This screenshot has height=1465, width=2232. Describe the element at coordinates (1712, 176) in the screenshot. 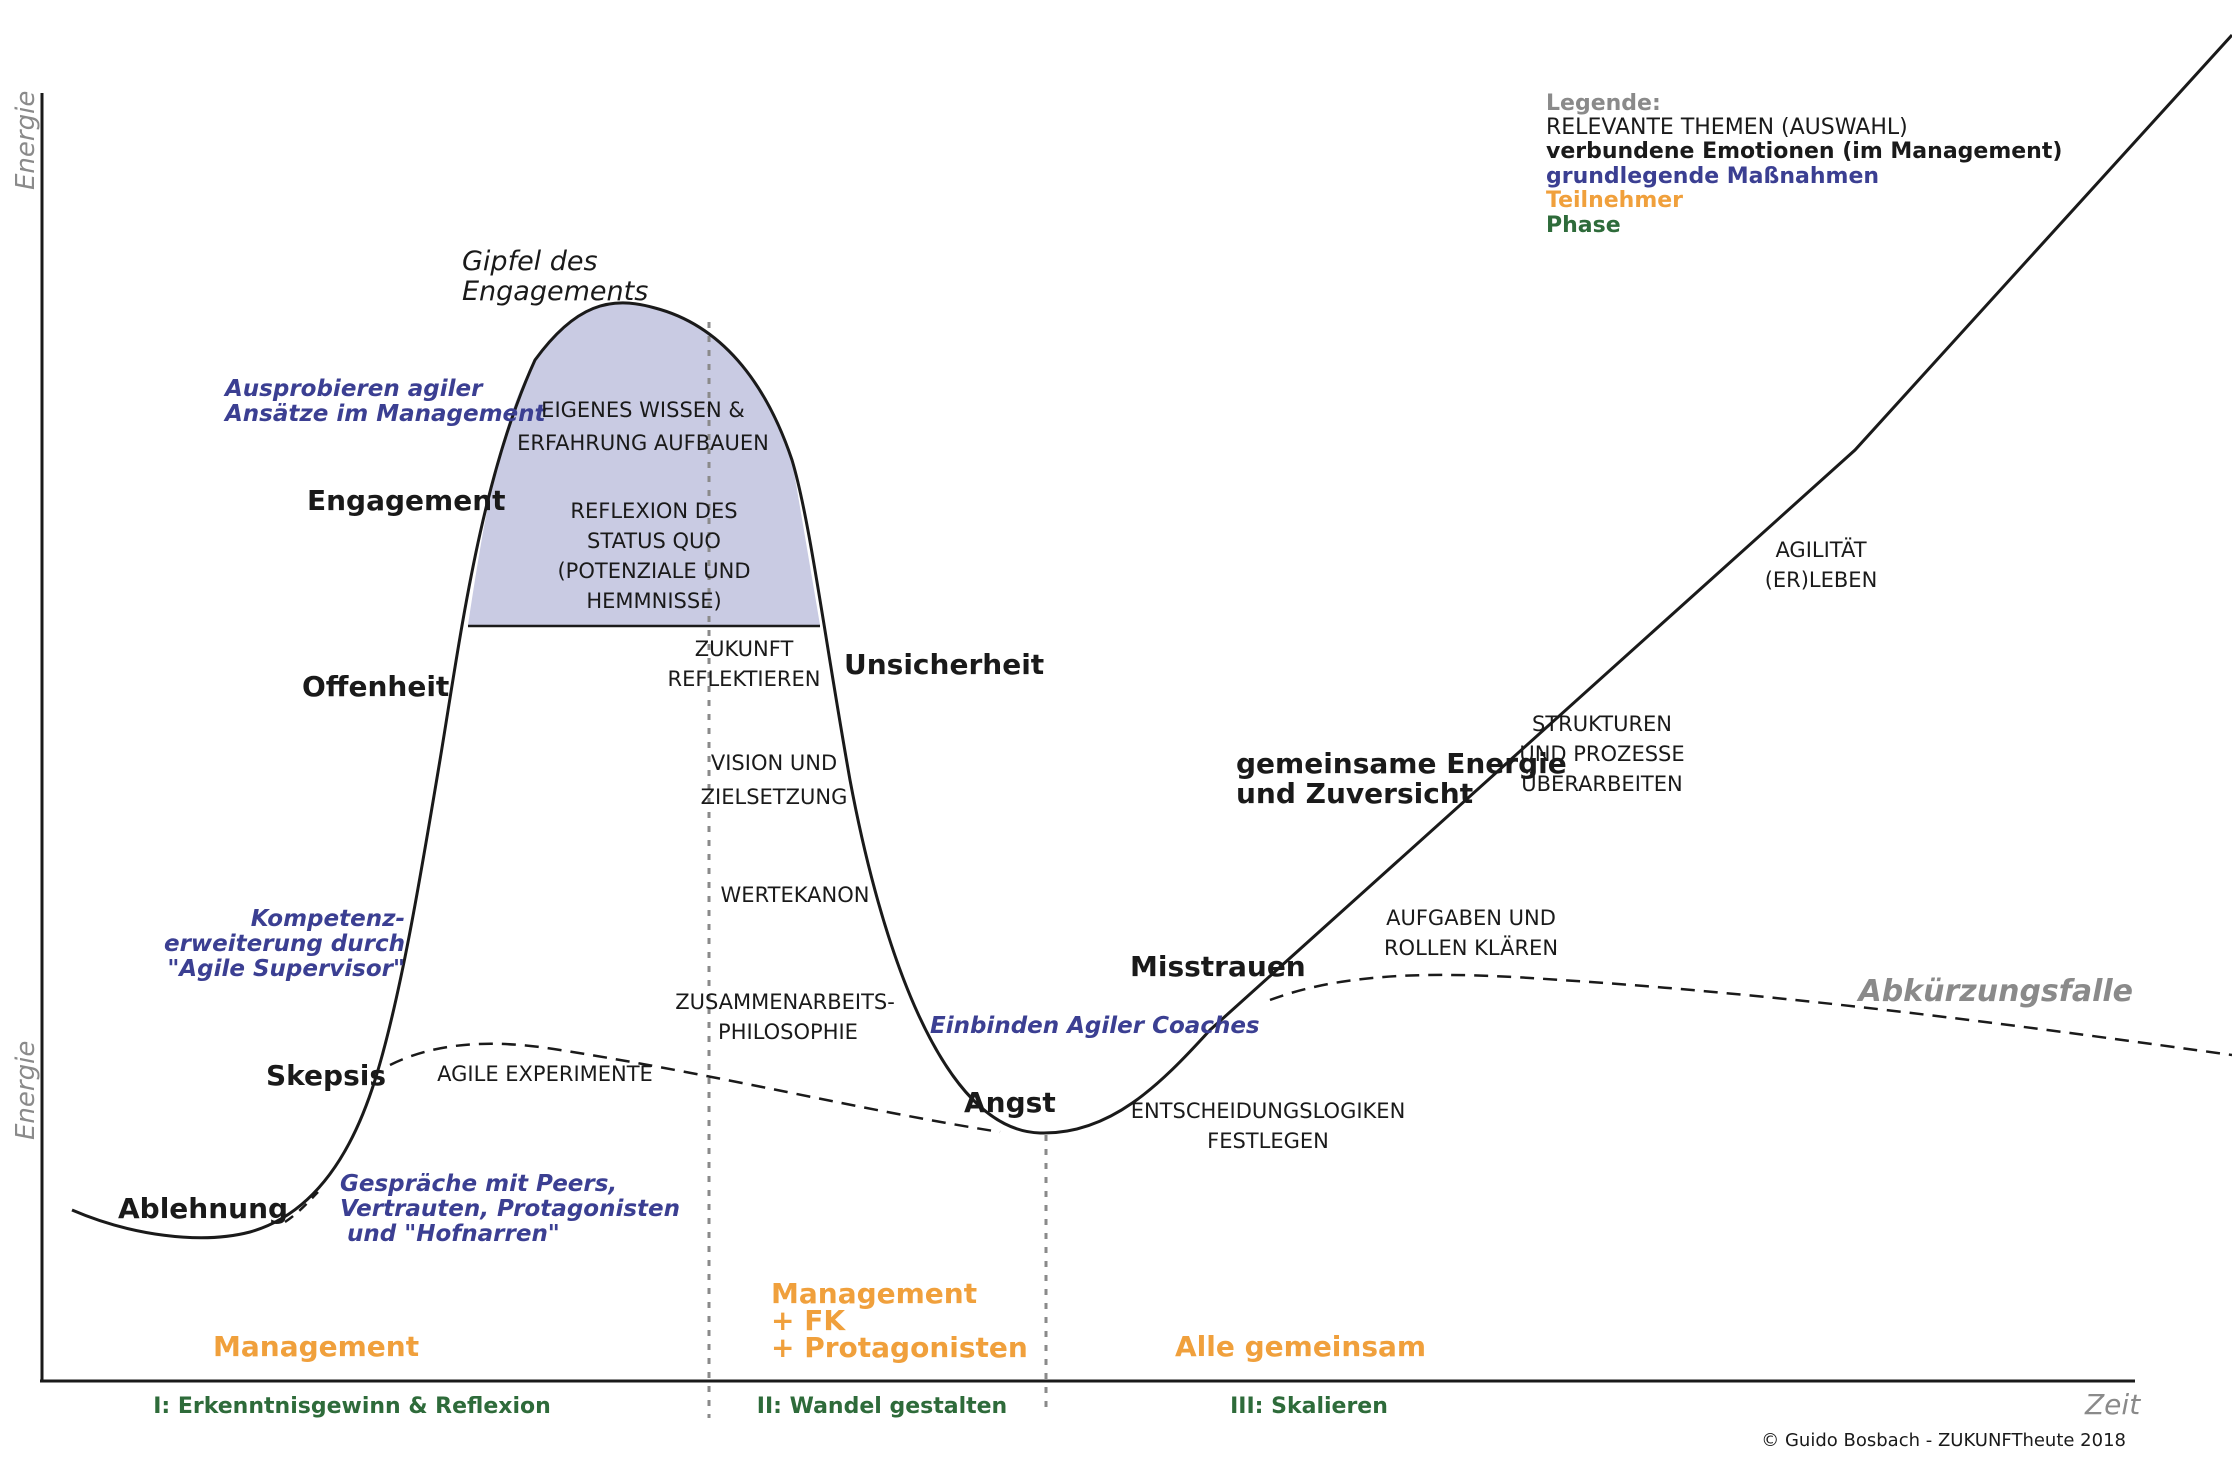

I see `legend-measures: grundlegende Maßnahmen` at that location.